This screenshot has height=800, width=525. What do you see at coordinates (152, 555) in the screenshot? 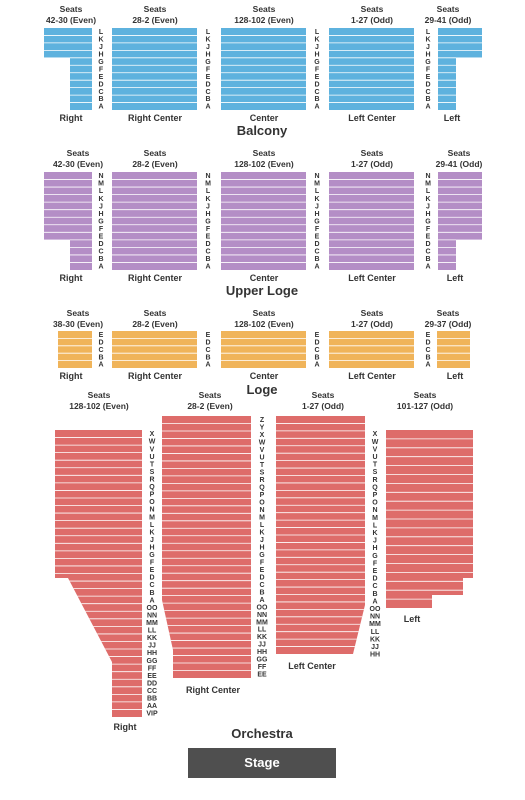
I see `orchestra-aisle-right-row-G: G` at bounding box center [152, 555].